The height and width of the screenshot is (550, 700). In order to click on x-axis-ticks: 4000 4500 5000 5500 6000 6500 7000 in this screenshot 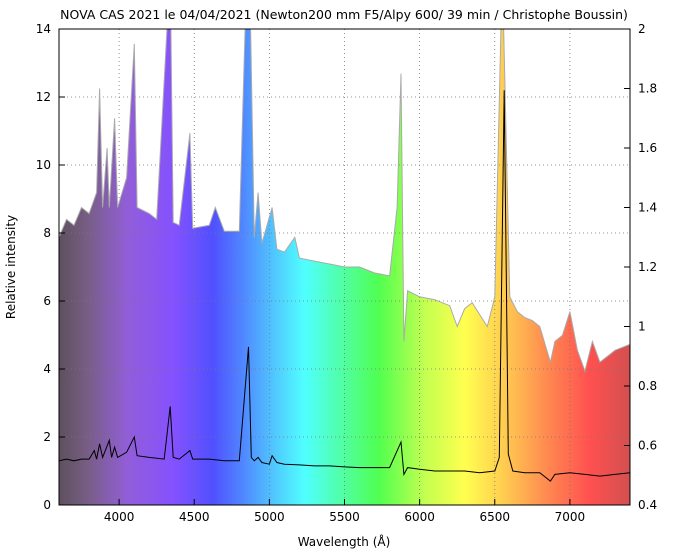, I will do `click(344, 511)`.